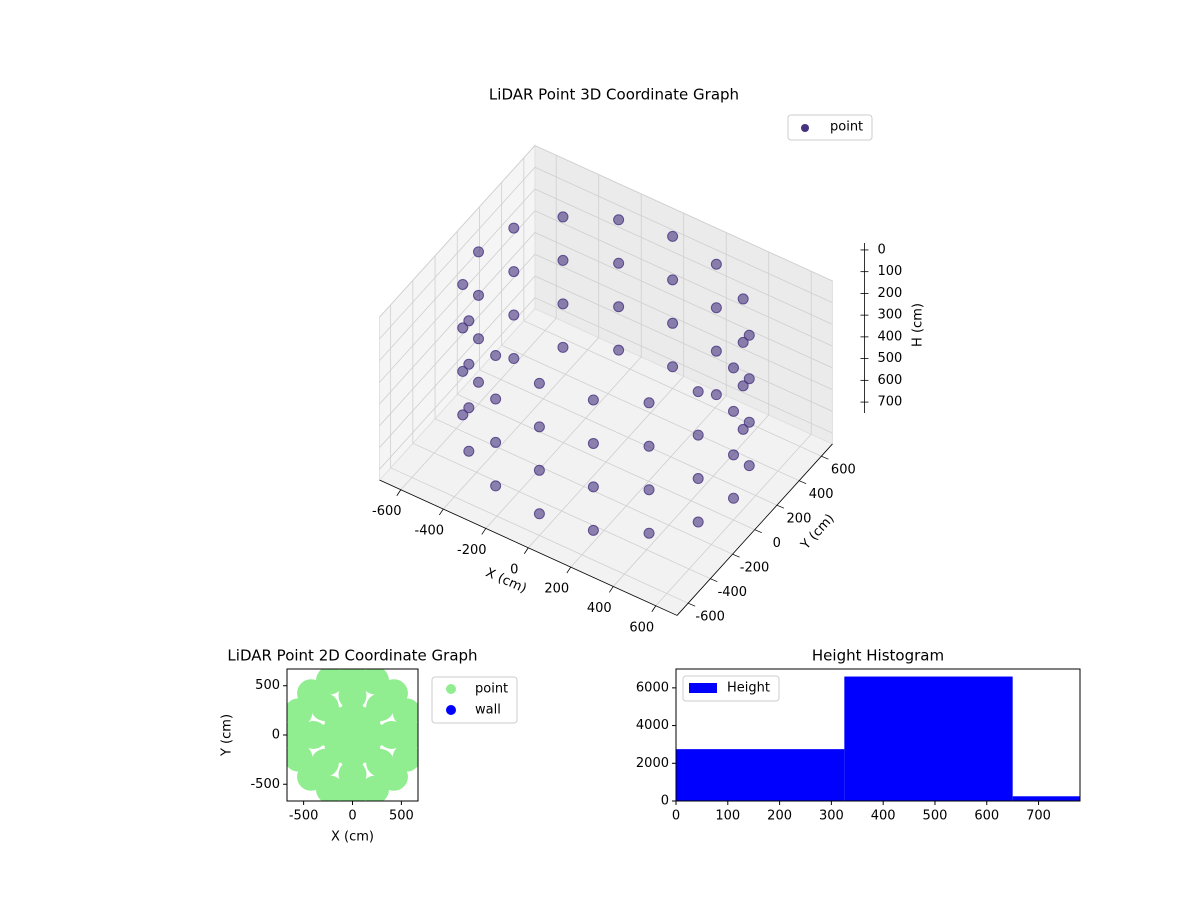 Image resolution: width=1200 pixels, height=900 pixels. Describe the element at coordinates (889, 293) in the screenshot. I see `z-tick-label: 200` at that location.